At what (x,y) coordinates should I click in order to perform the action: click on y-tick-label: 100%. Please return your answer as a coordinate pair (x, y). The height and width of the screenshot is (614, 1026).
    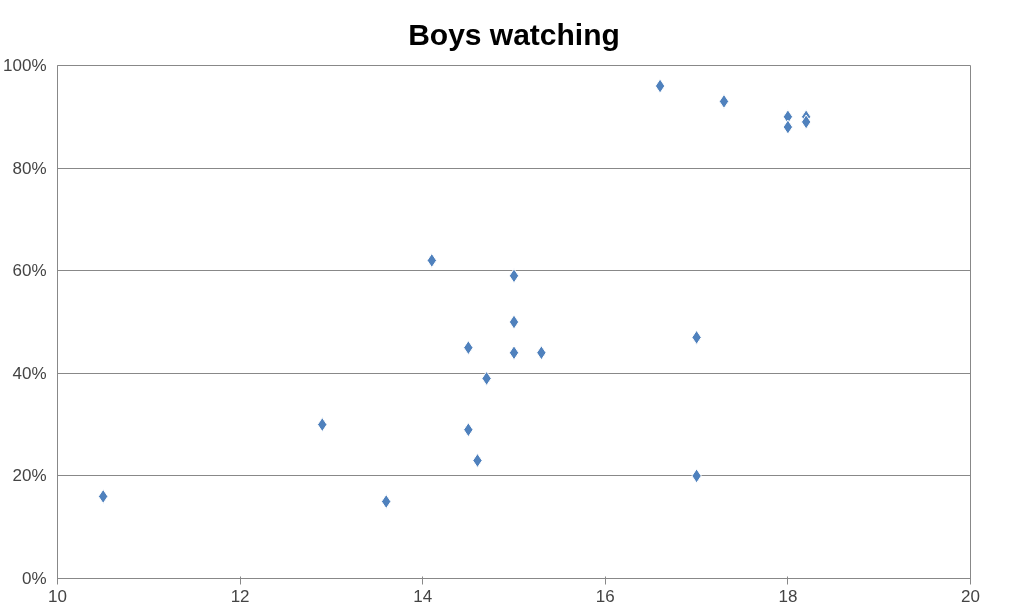
    Looking at the image, I should click on (25, 65).